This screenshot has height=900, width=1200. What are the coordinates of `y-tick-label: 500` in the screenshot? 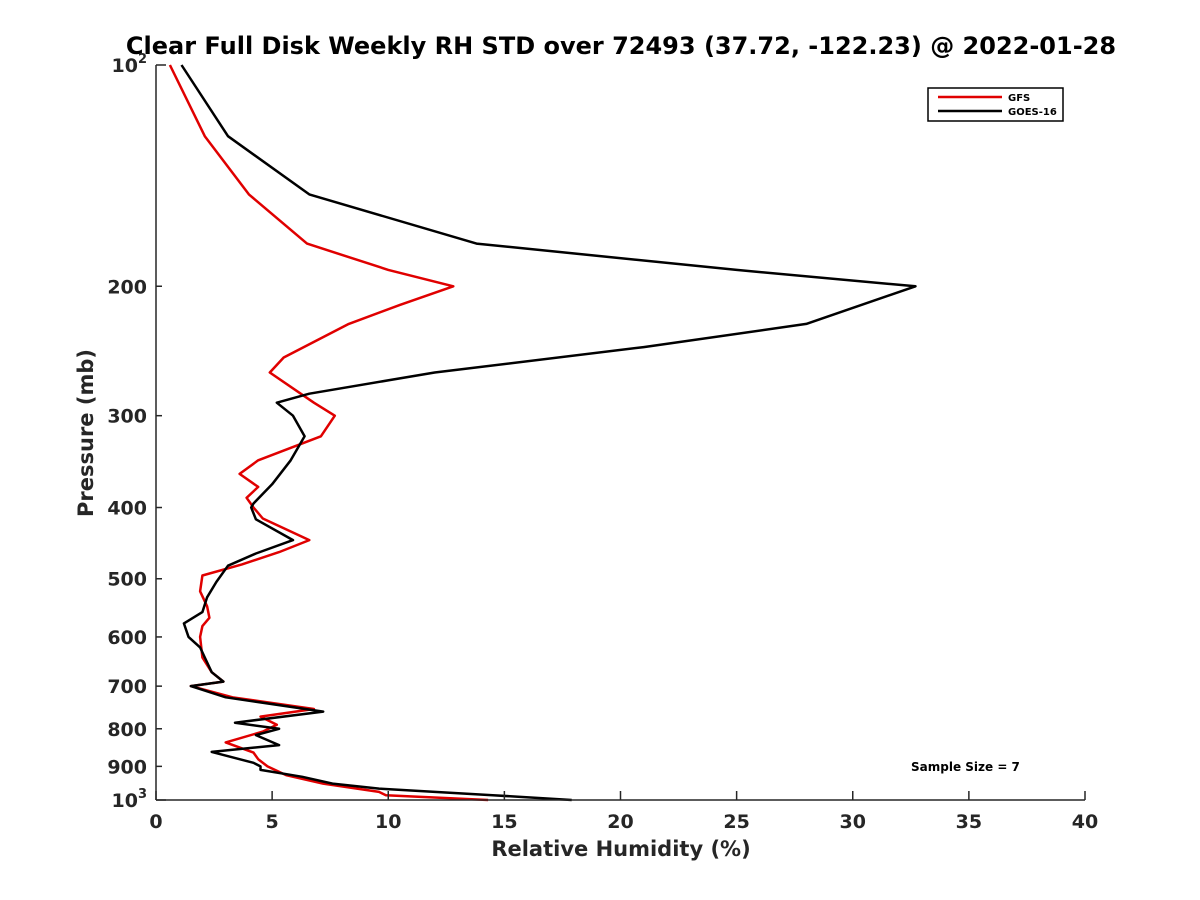 It's located at (127, 580).